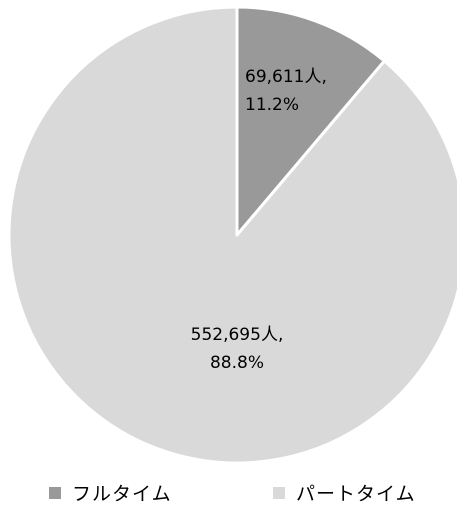 The width and height of the screenshot is (457, 508). Describe the element at coordinates (356, 494) in the screenshot. I see `legend-label-parttime: パートタイム` at that location.